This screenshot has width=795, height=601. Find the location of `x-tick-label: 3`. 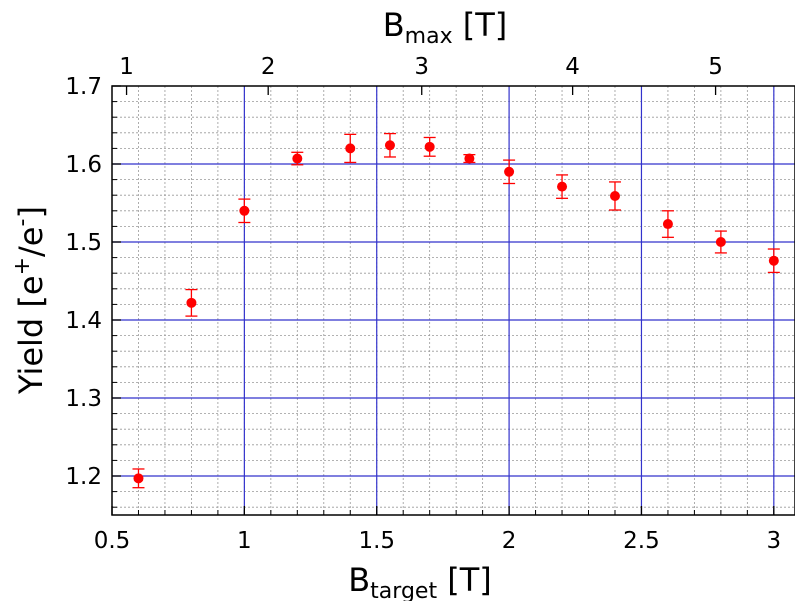

x-tick-label: 3 is located at coordinates (774, 541).